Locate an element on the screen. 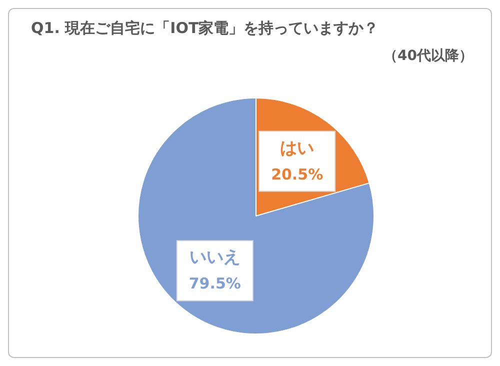 Image resolution: width=500 pixels, height=366 pixels. slice-label: はい is located at coordinates (297, 148).